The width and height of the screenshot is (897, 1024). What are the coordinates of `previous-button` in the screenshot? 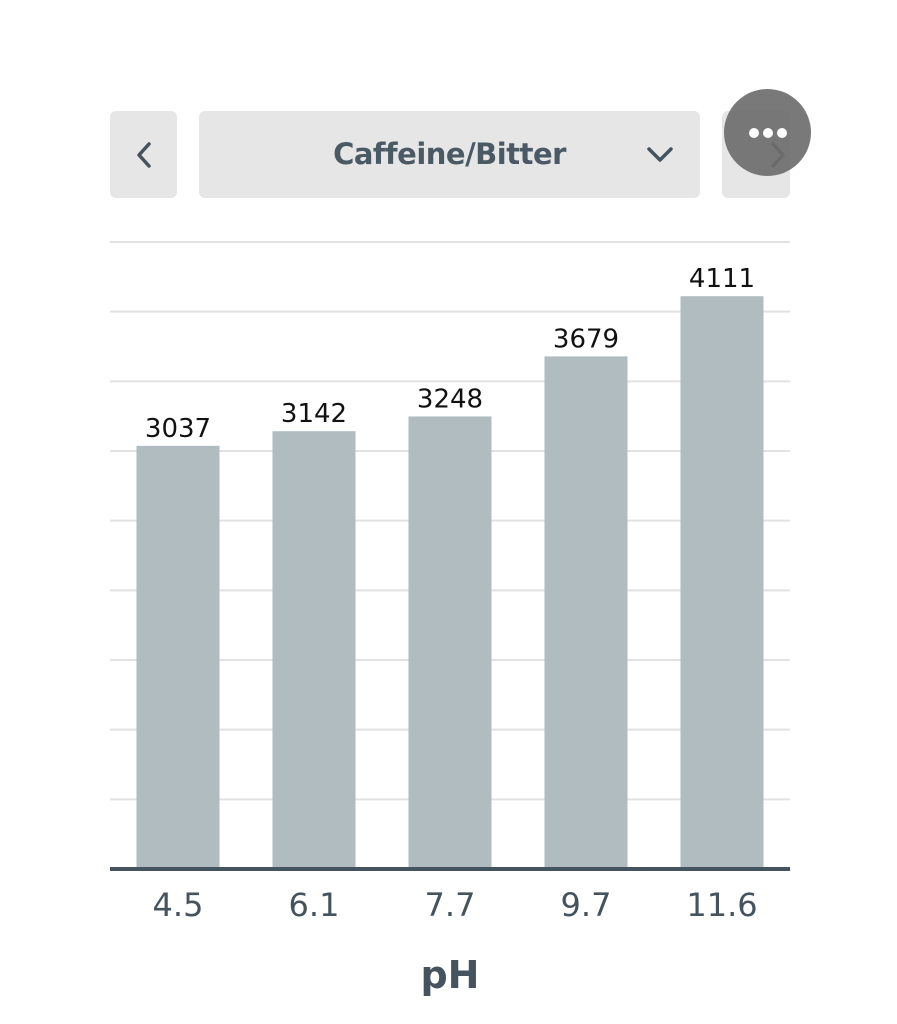 It's located at (143, 154).